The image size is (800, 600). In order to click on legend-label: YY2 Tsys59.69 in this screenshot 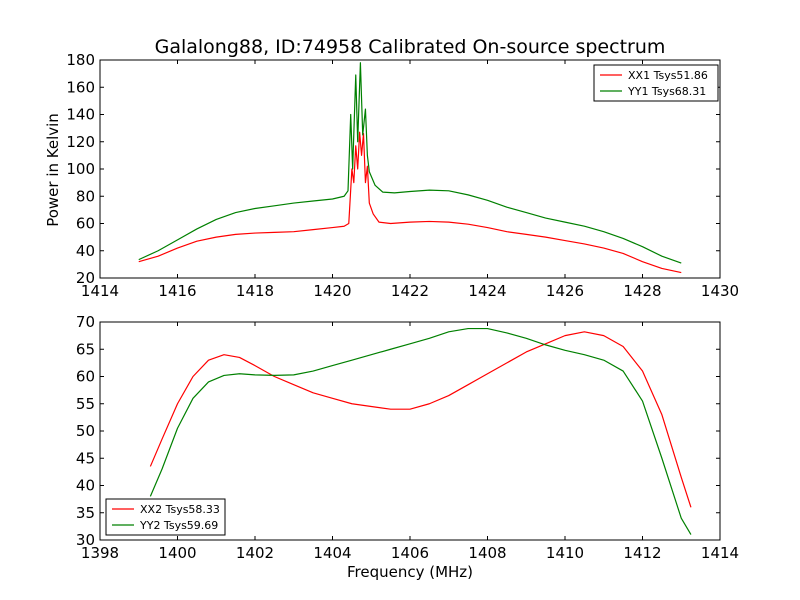, I will do `click(178, 525)`.